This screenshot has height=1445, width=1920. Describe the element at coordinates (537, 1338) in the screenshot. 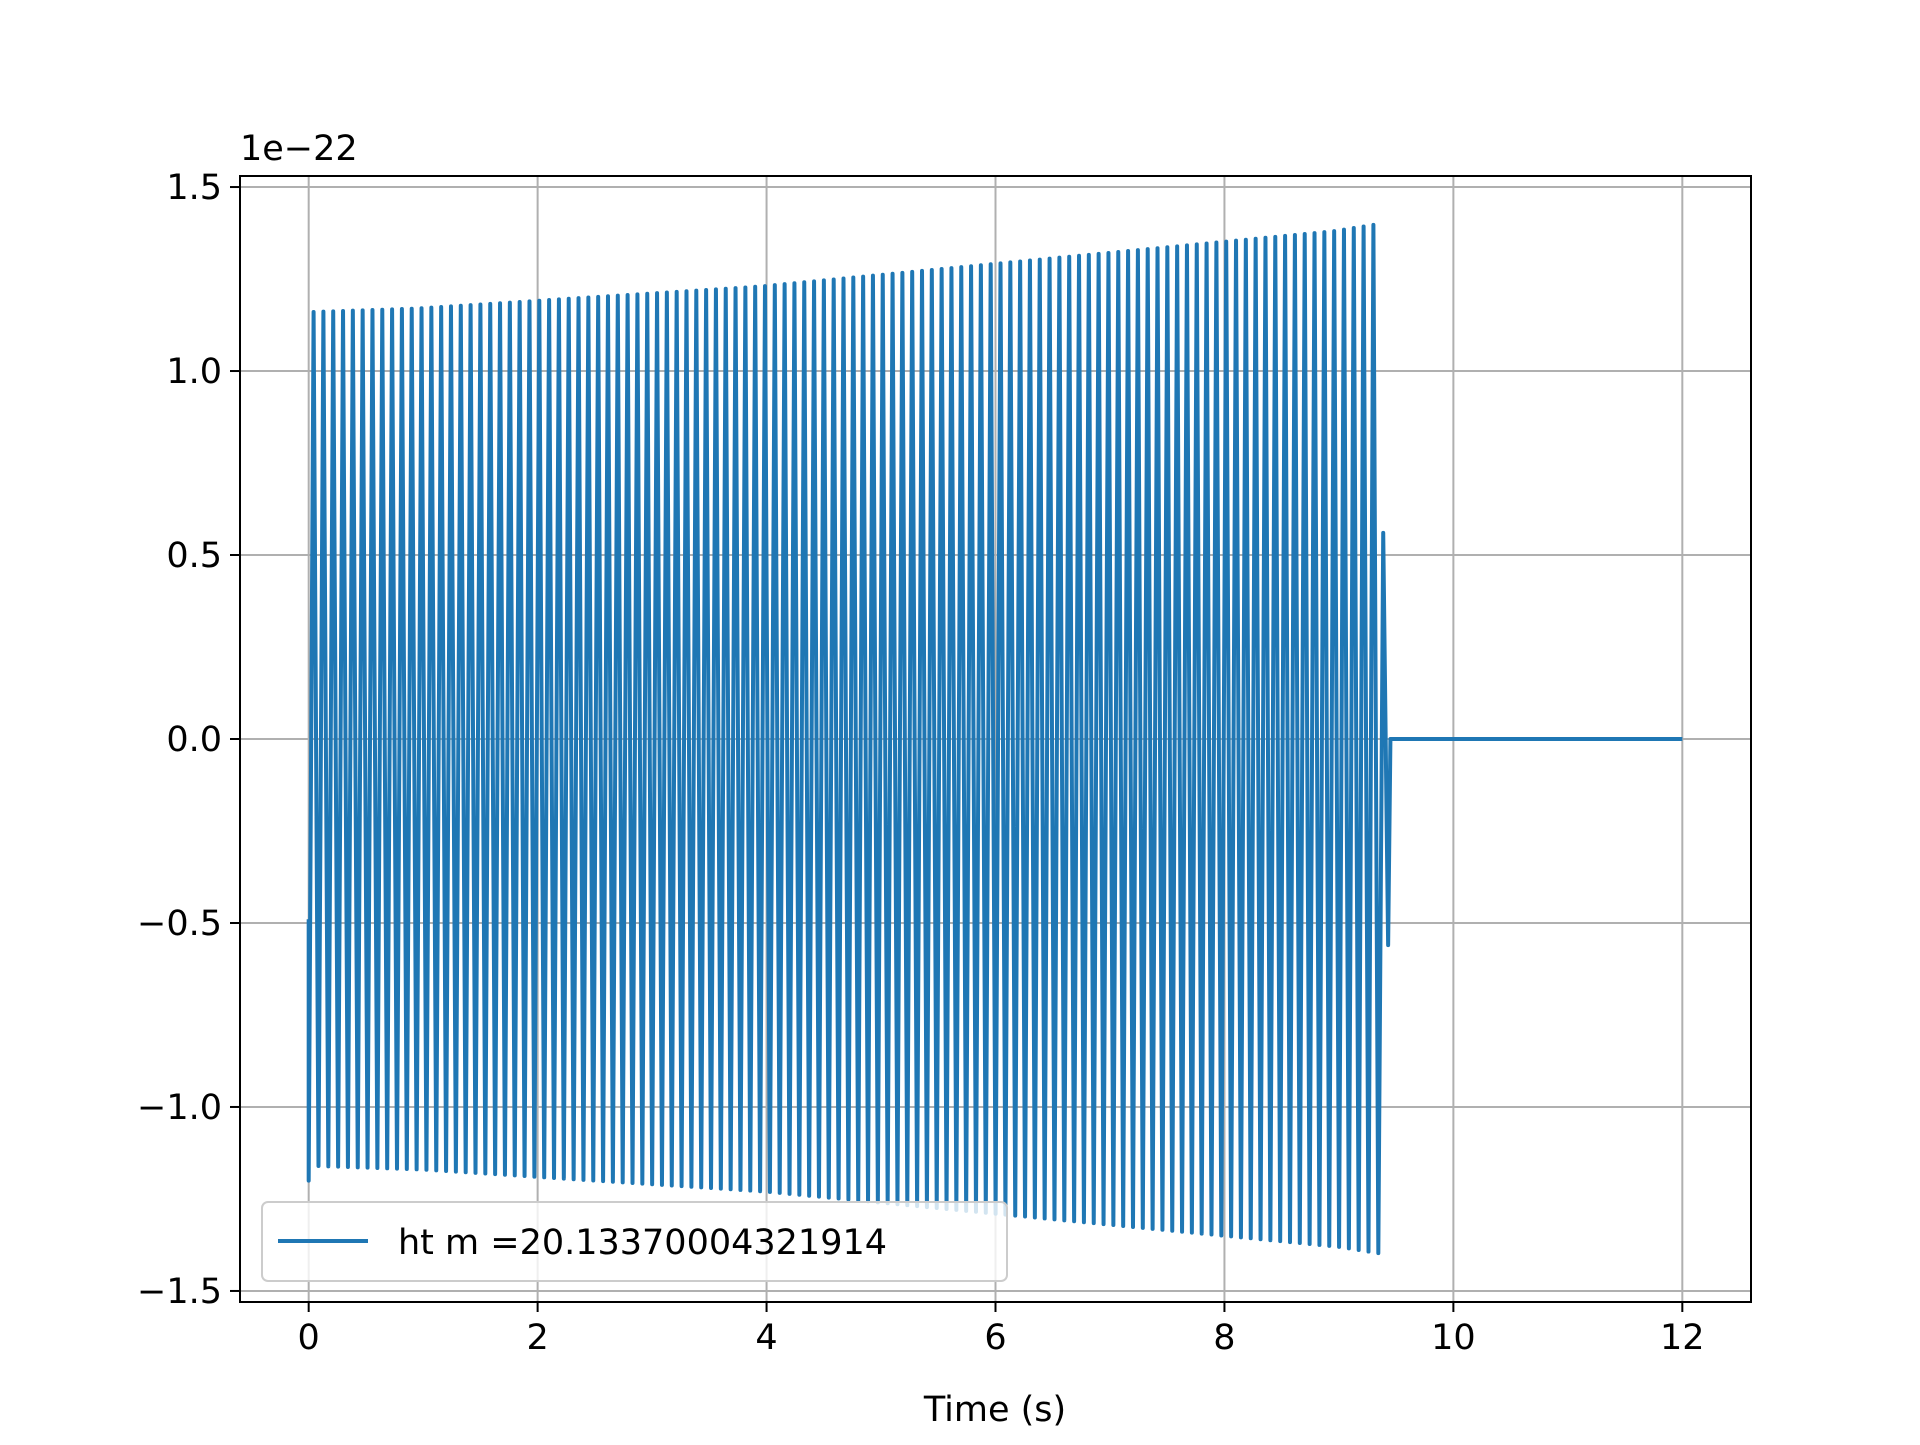

I see `x-tick-label: 2` at that location.